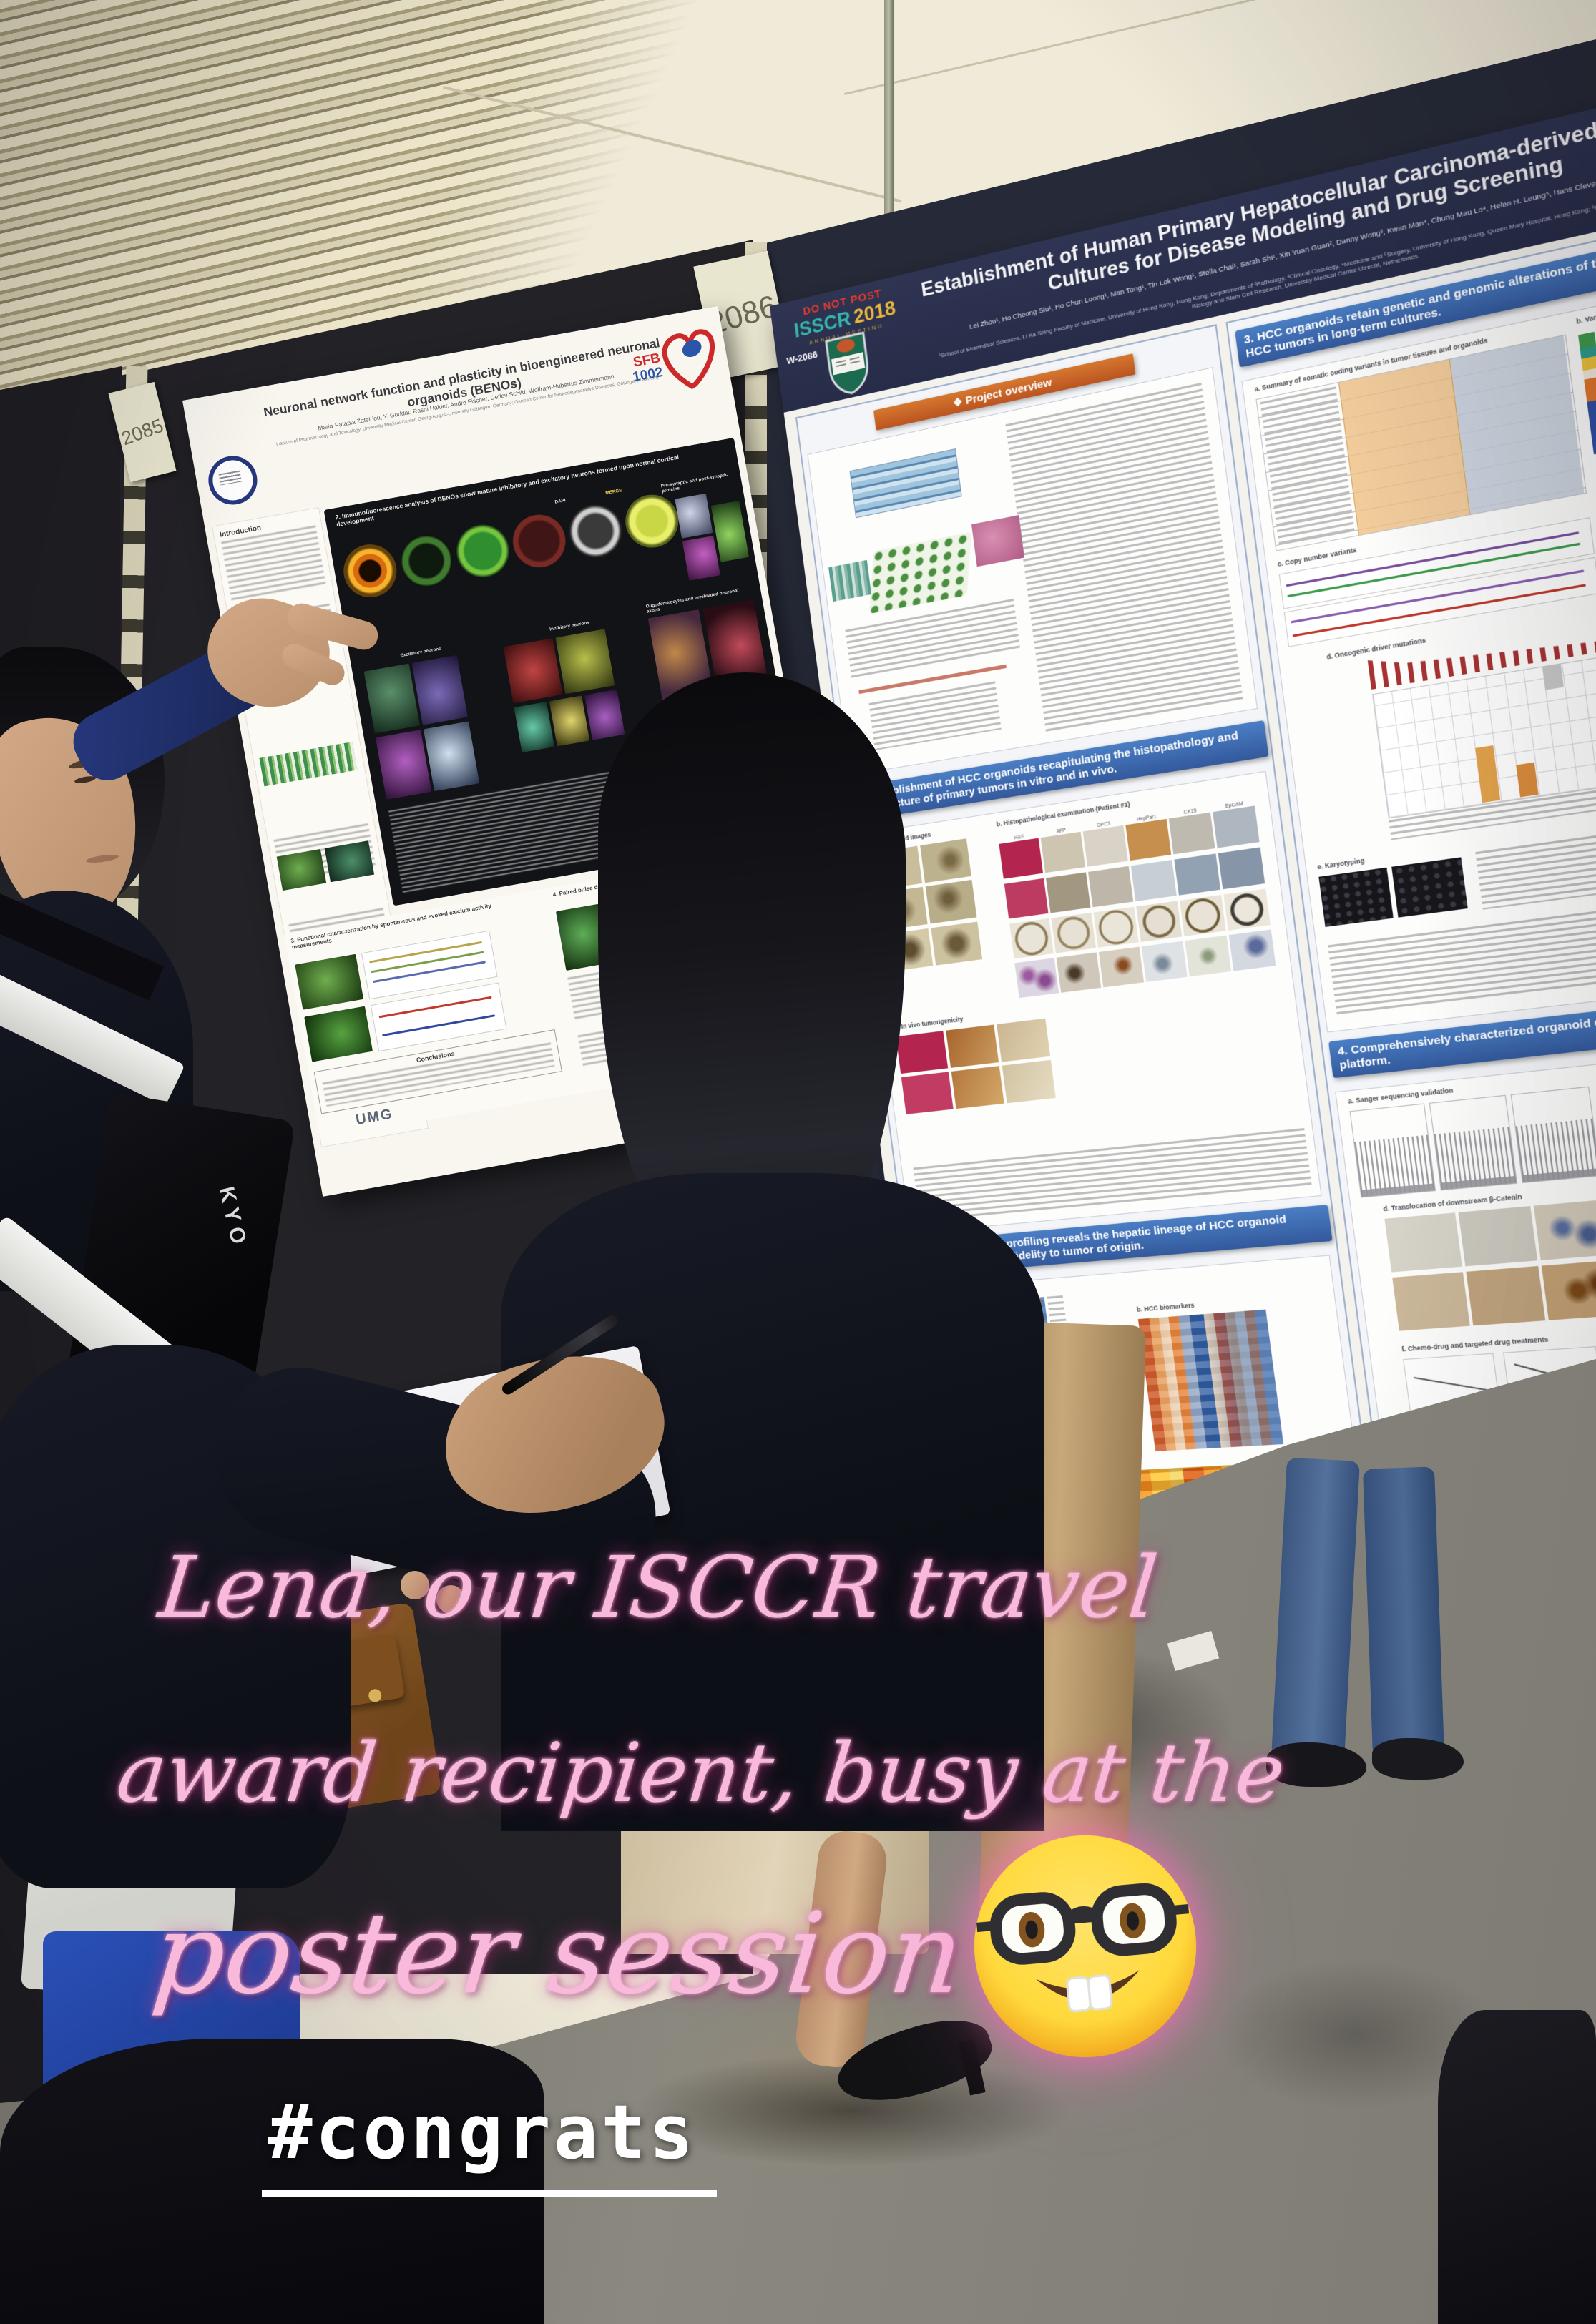 This screenshot has width=1596, height=2324. I want to click on logo-detail, so click(230, 478).